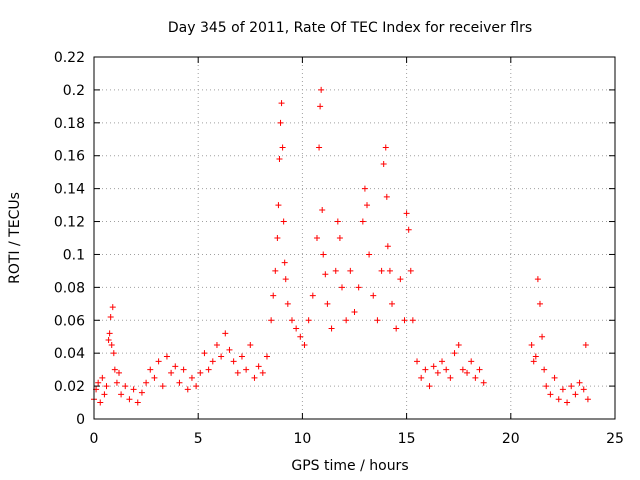  I want to click on y-tick-label: 0.1, so click(74, 255).